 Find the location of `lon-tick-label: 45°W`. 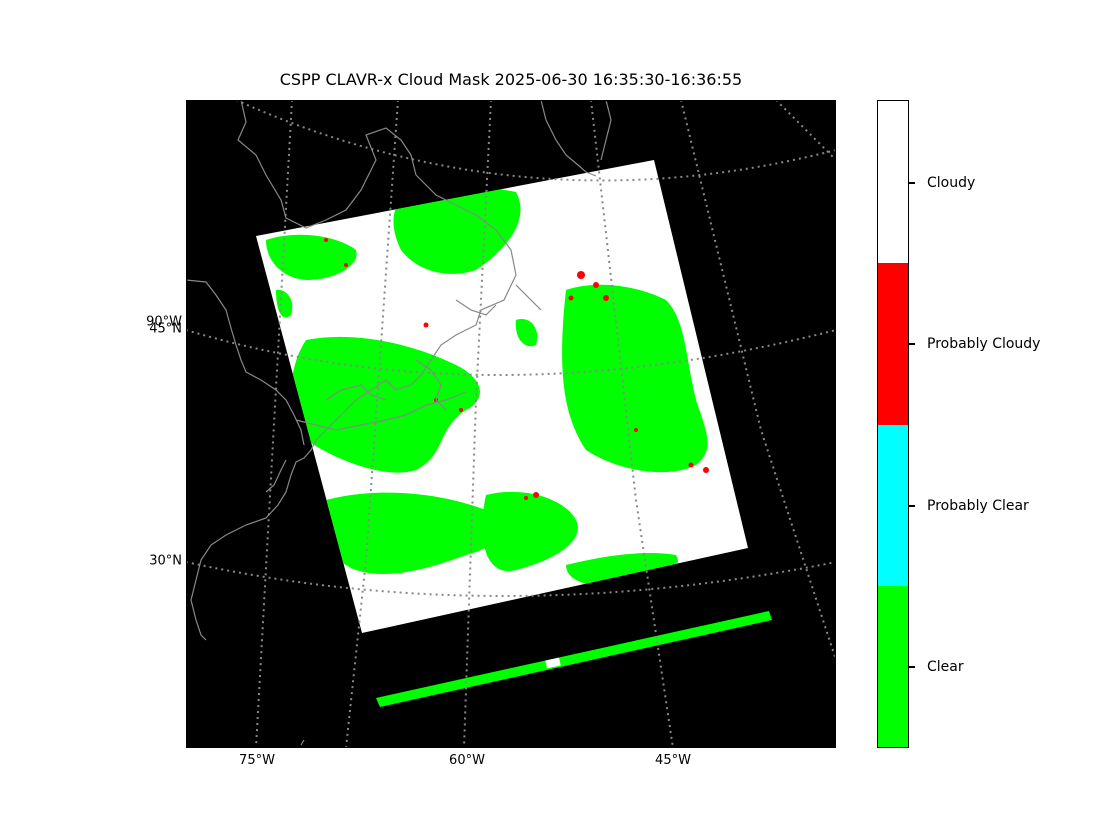

lon-tick-label: 45°W is located at coordinates (673, 760).